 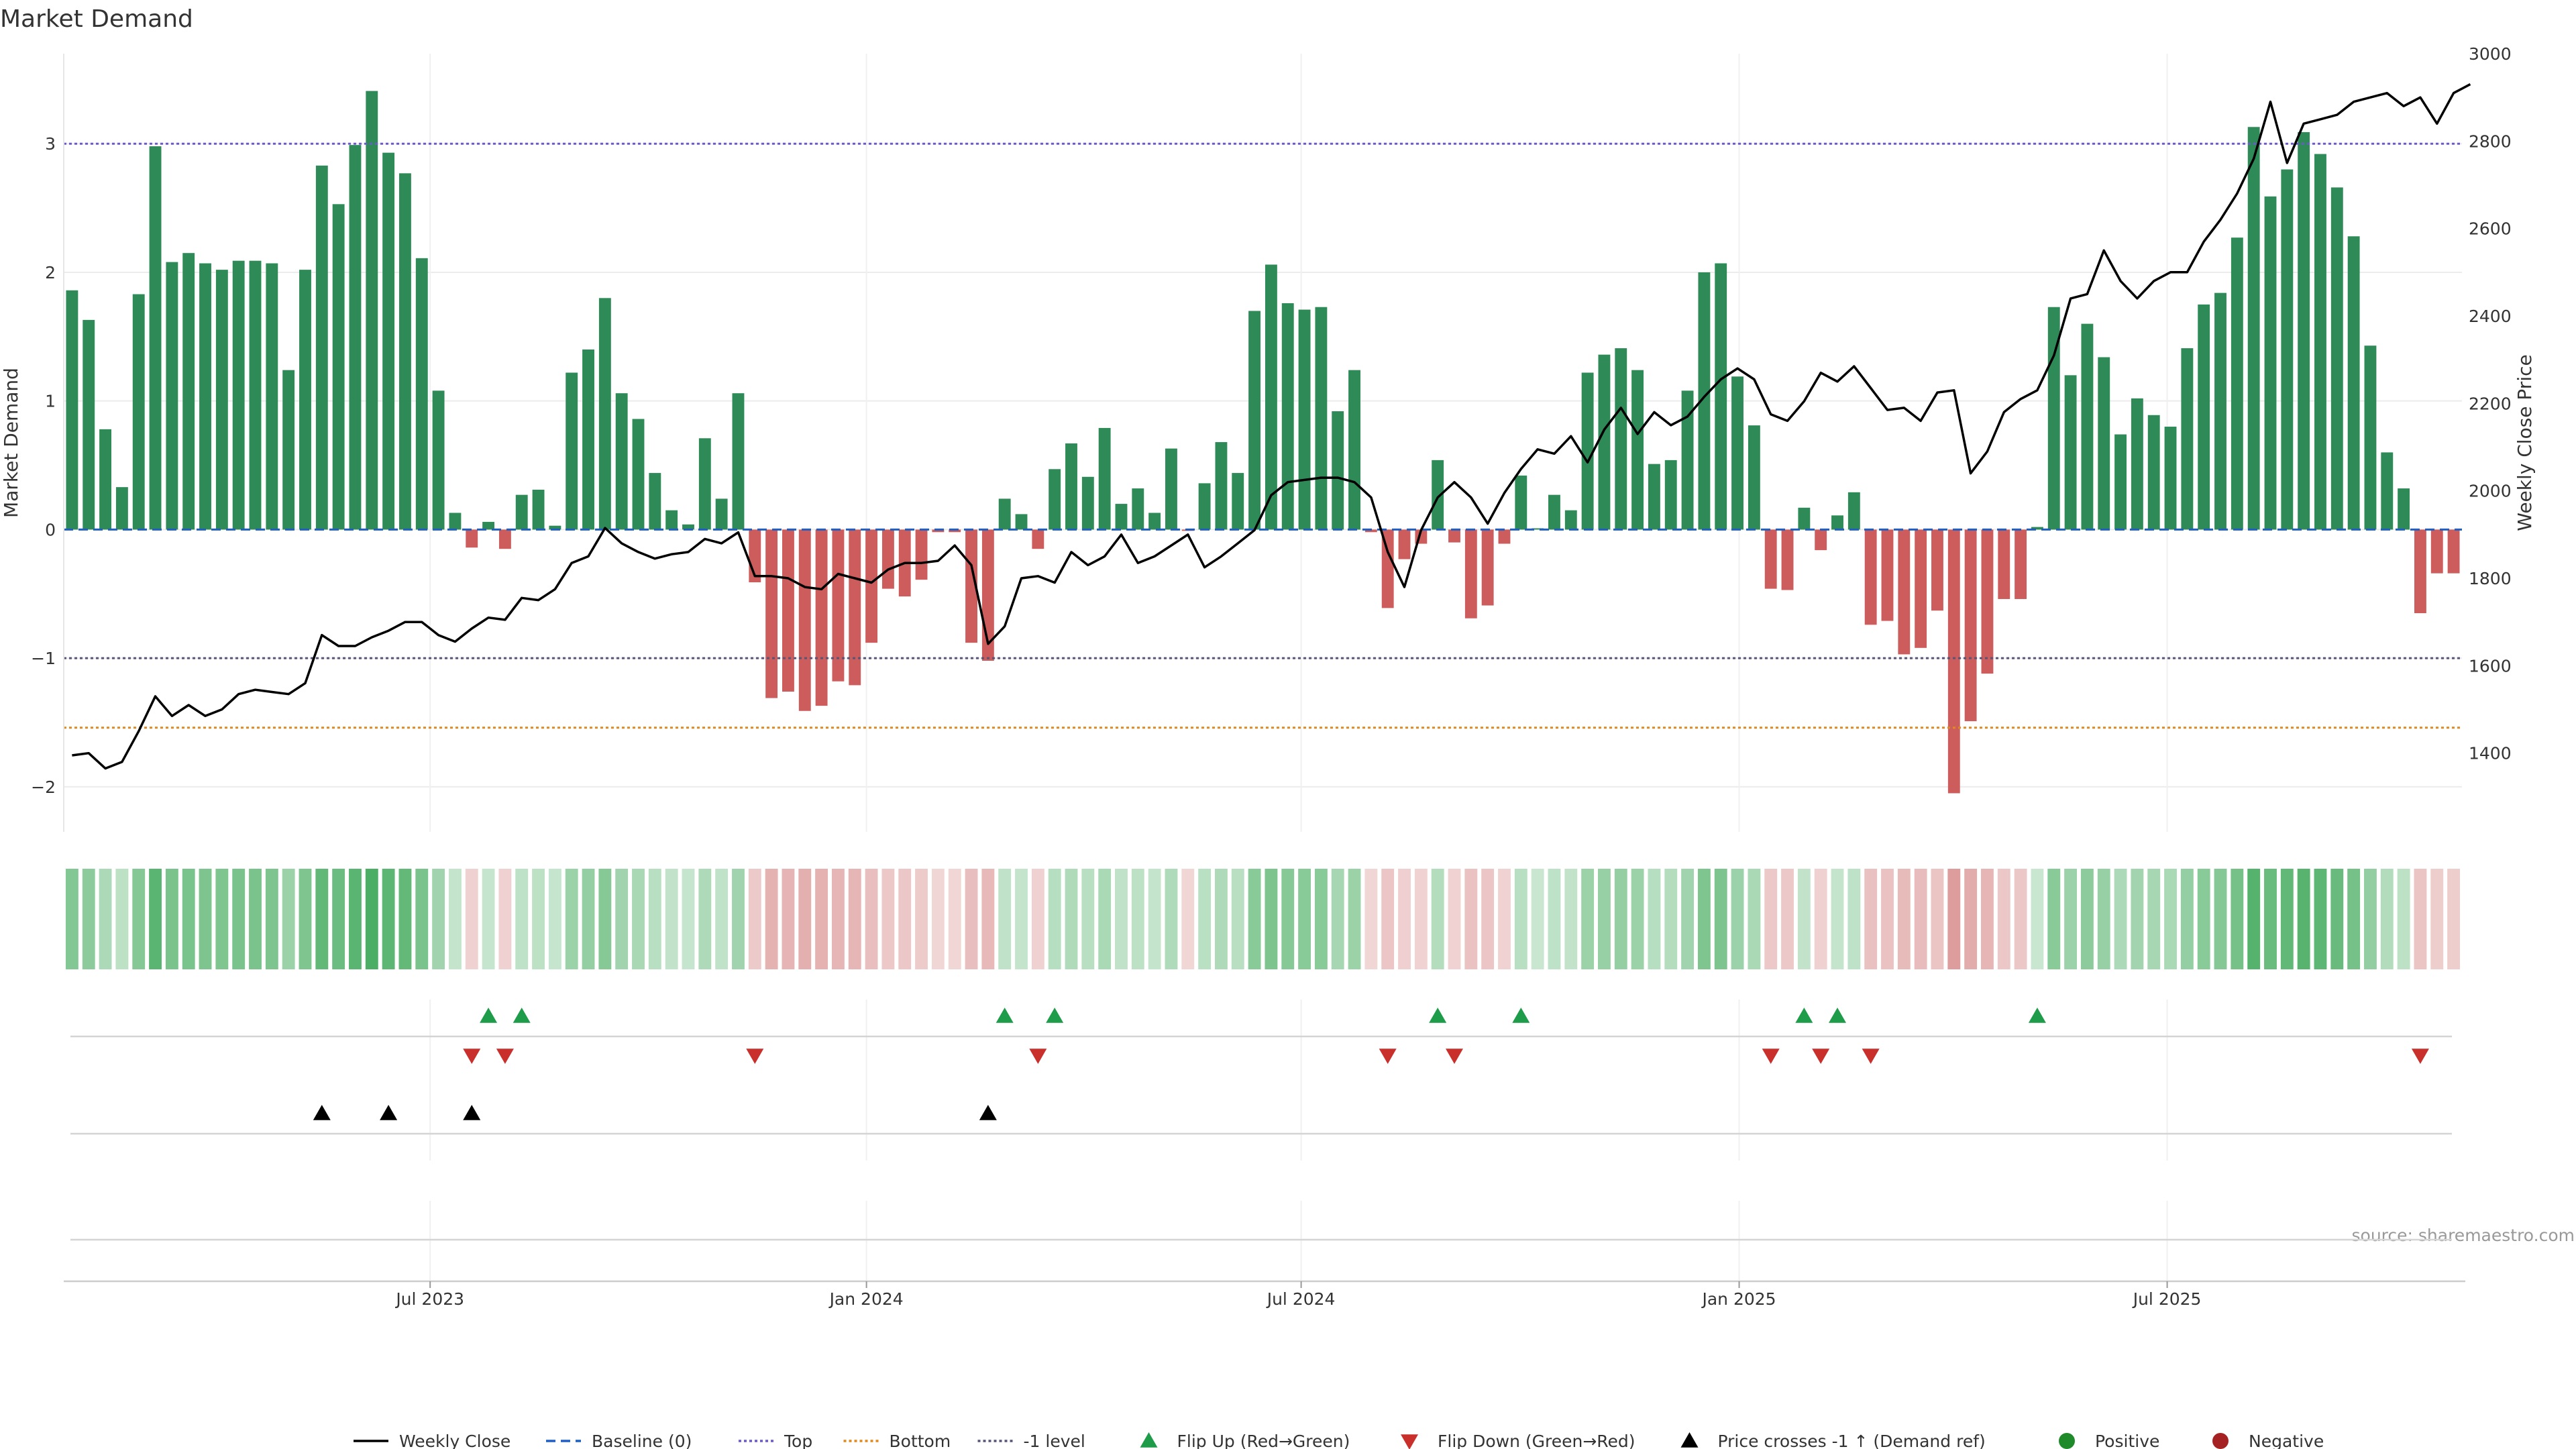 I want to click on y2-tick-label: 1600, so click(x=2490, y=666).